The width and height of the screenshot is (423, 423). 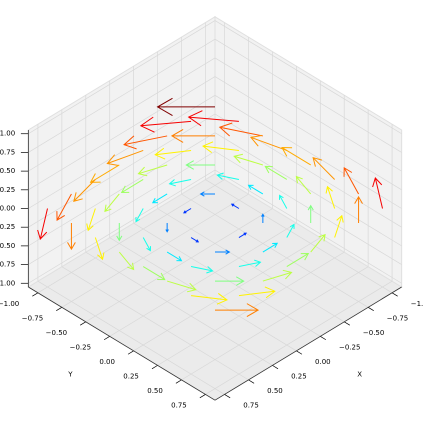 I want to click on z-tick-label: 0.75, so click(x=7, y=152).